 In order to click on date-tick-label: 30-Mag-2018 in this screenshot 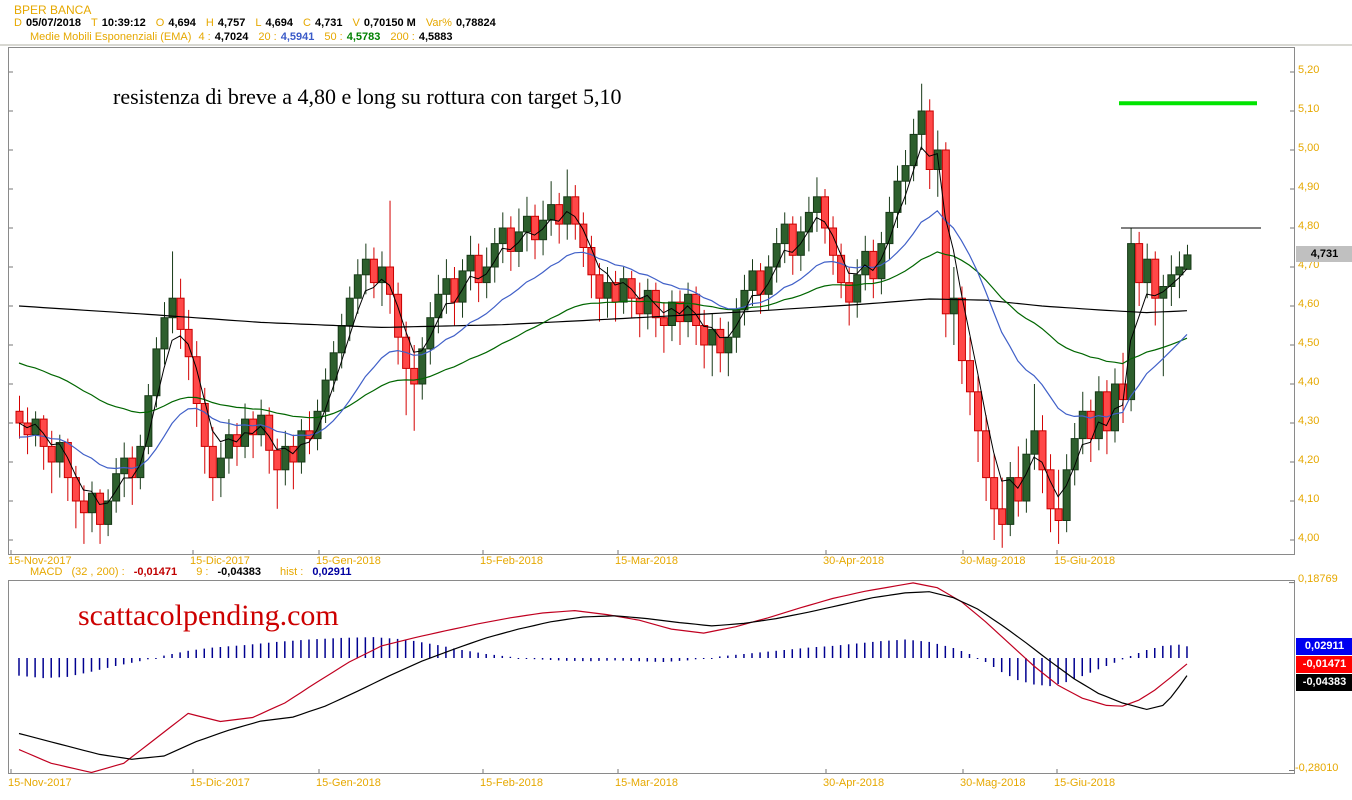, I will do `click(993, 783)`.